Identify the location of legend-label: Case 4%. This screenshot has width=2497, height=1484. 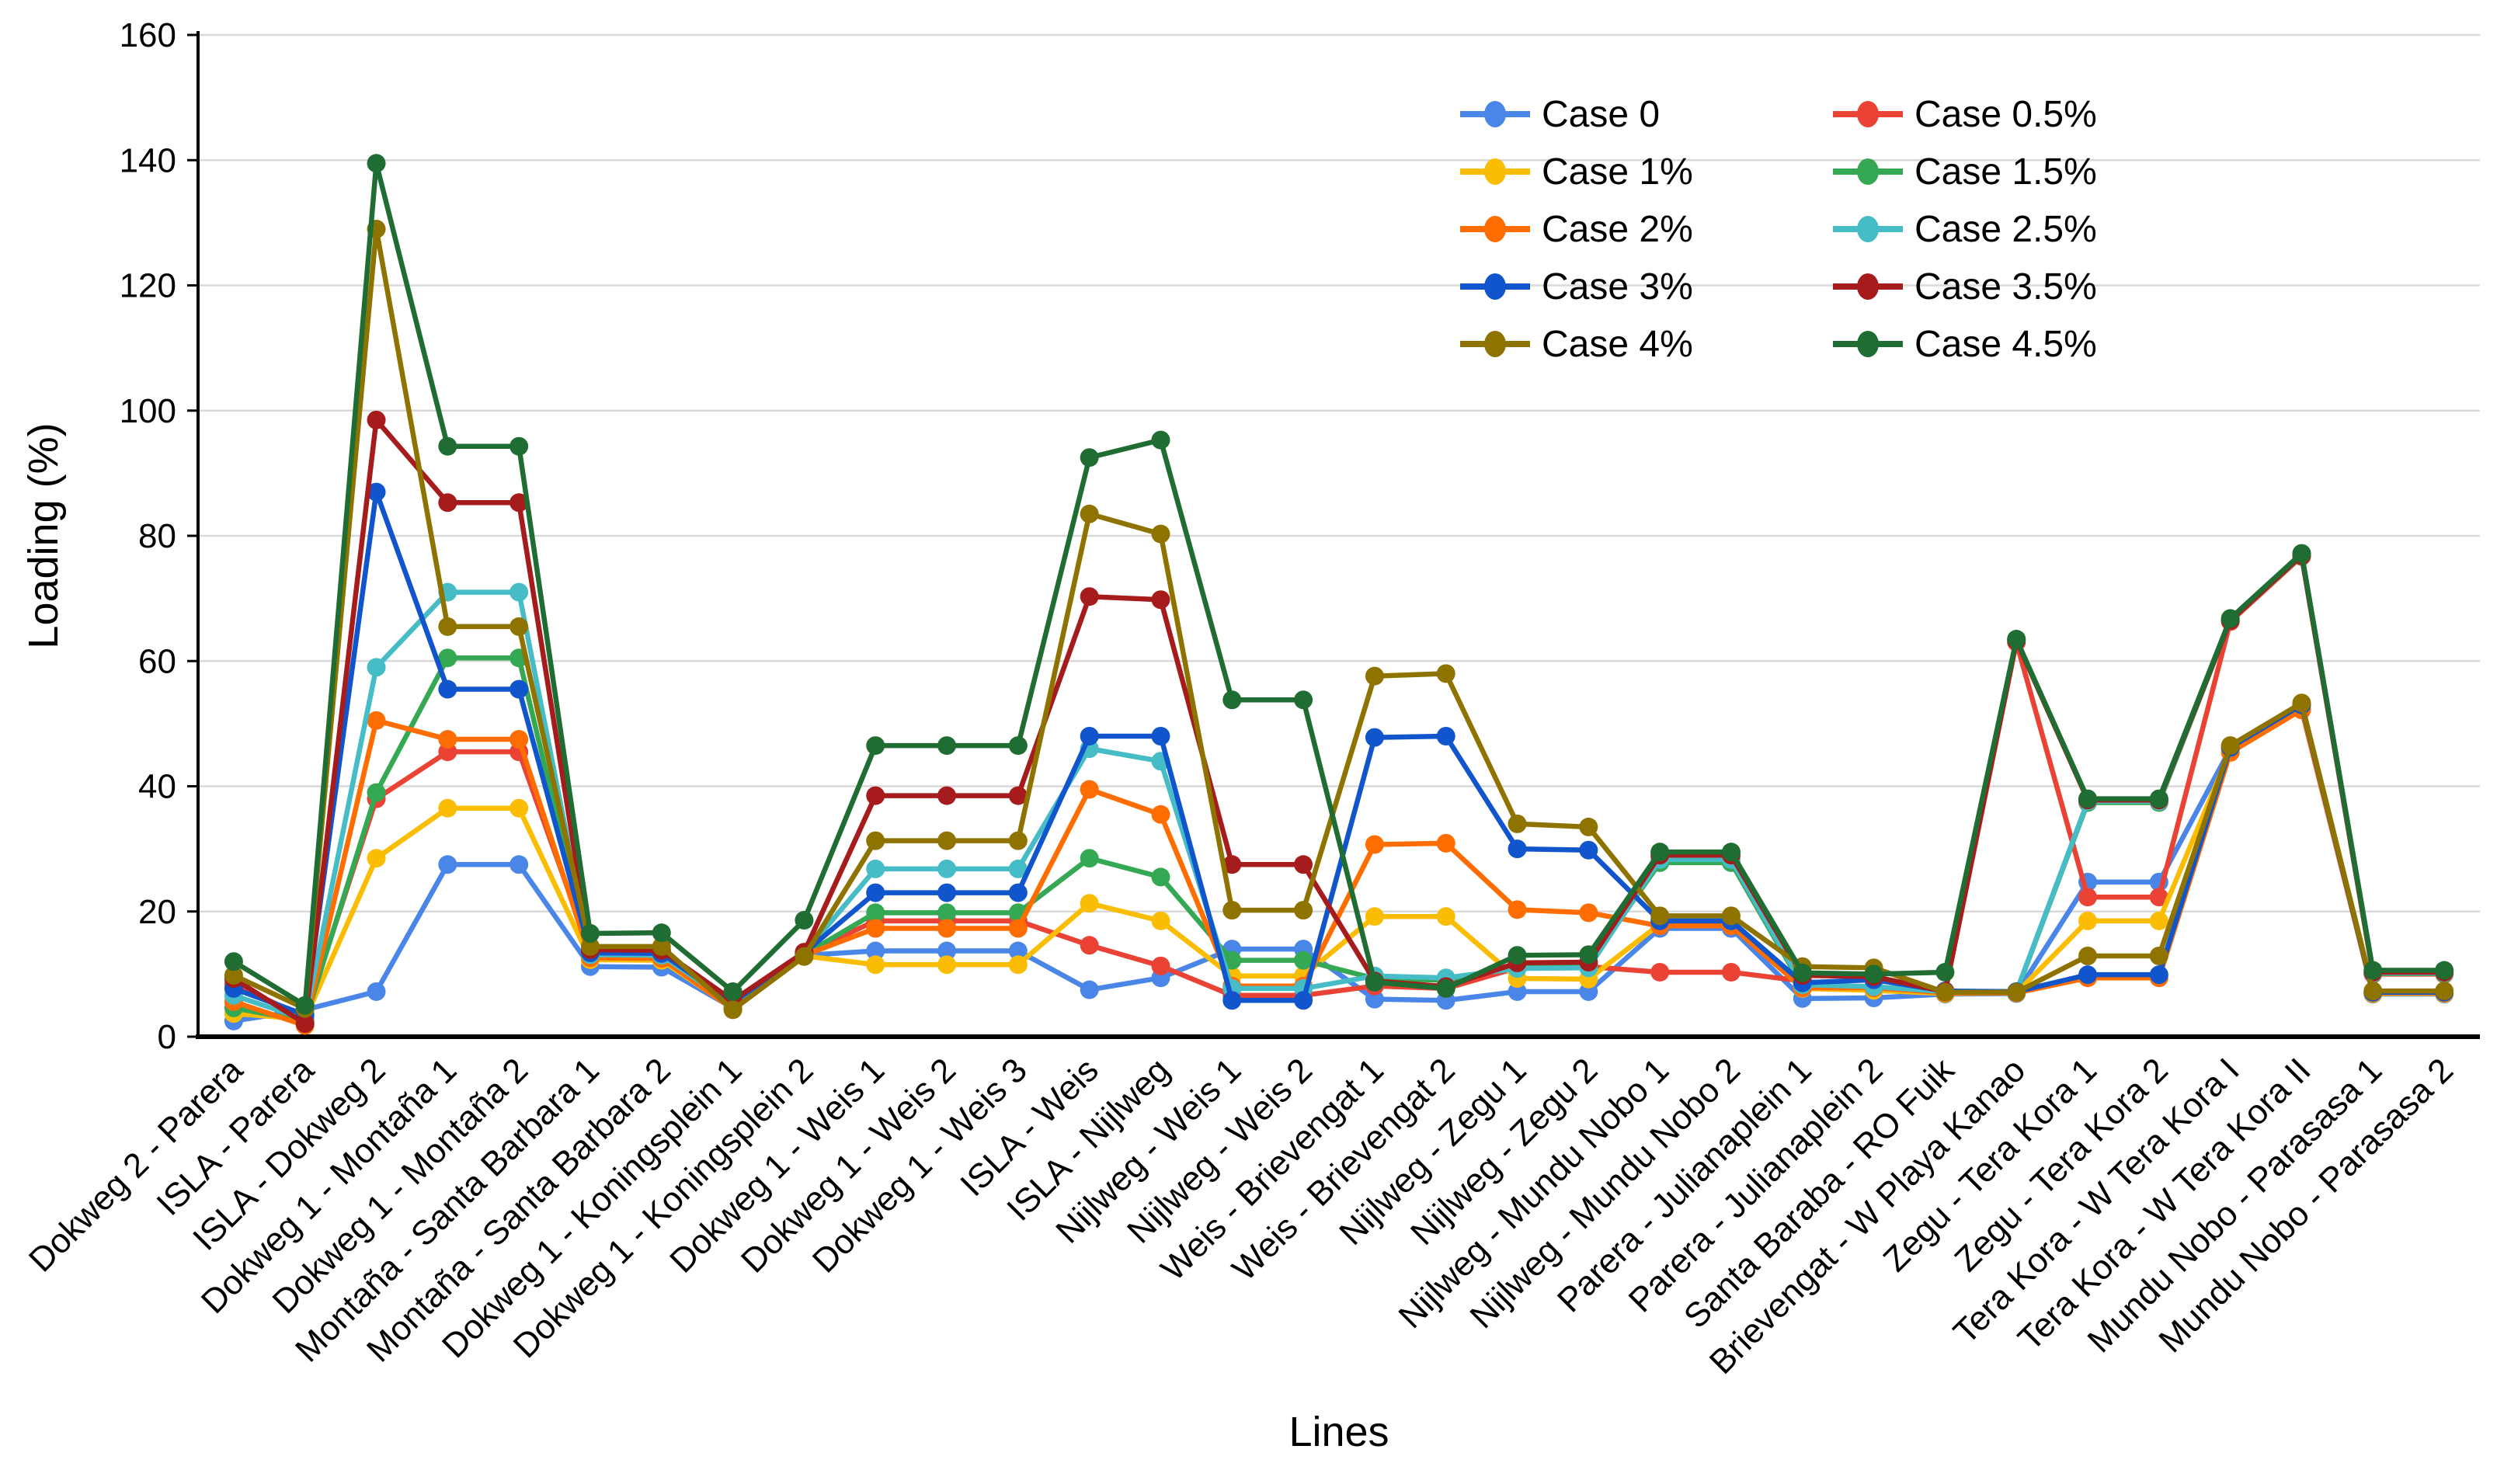
(1617, 344).